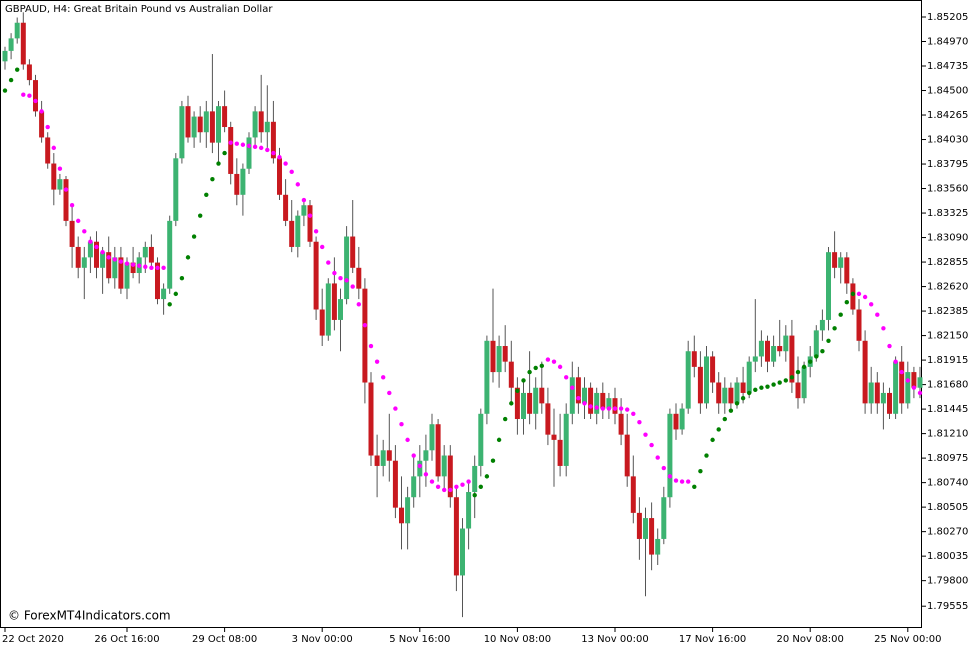 The image size is (977, 650). Describe the element at coordinates (947, 483) in the screenshot. I see `y-tick-label: 1.80740` at that location.